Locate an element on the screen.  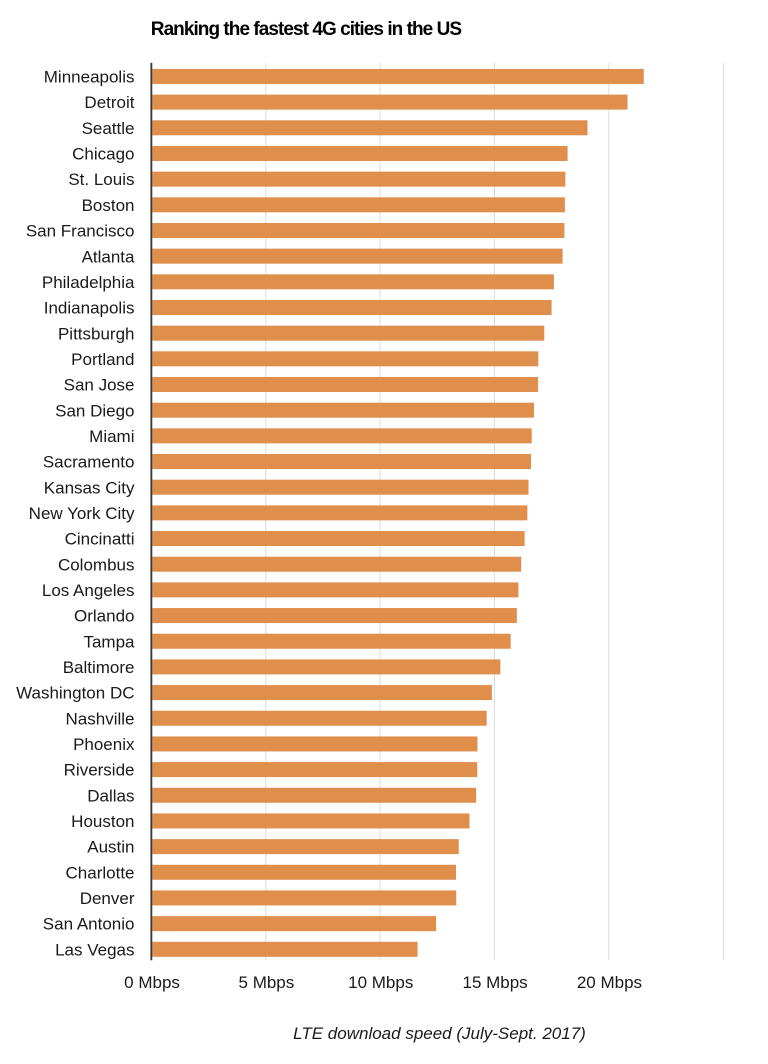
svg-text: Austin is located at coordinates (110, 847).